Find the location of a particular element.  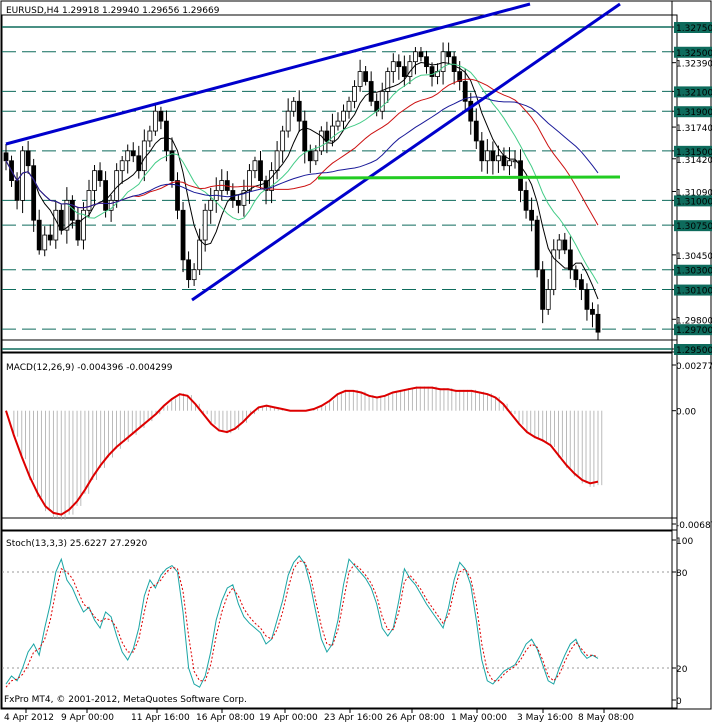

stoch-tick-label: 100 is located at coordinates (684, 542).